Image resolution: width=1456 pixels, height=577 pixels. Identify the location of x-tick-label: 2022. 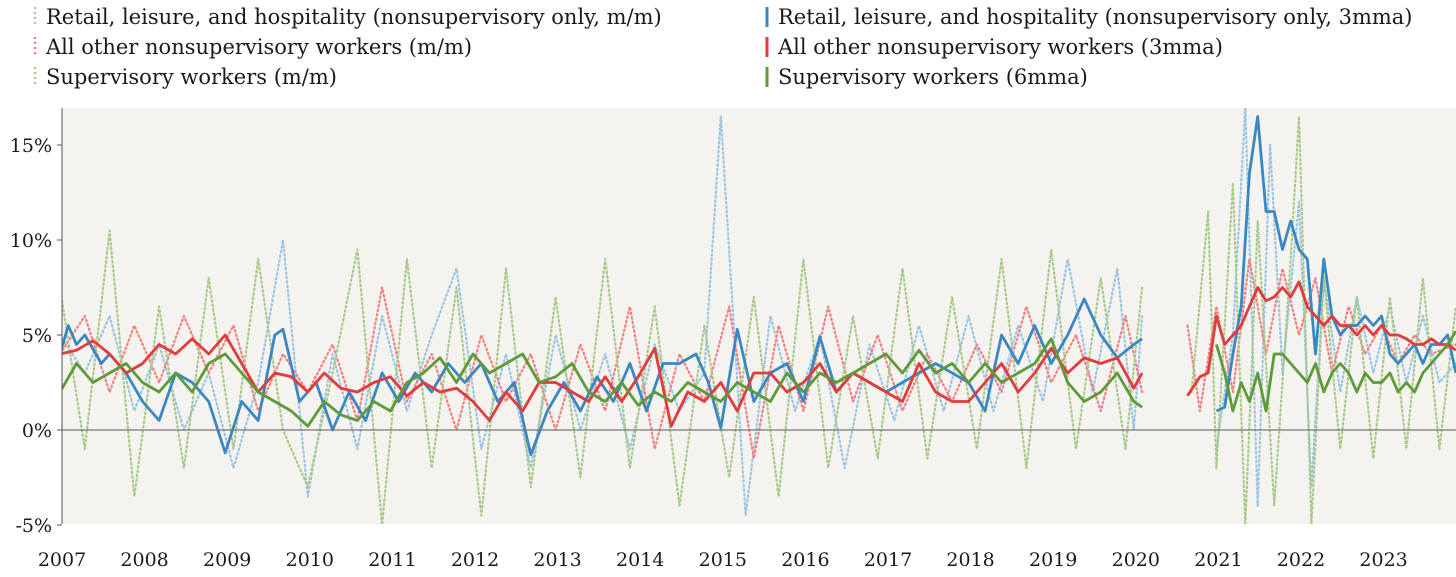
(1301, 560).